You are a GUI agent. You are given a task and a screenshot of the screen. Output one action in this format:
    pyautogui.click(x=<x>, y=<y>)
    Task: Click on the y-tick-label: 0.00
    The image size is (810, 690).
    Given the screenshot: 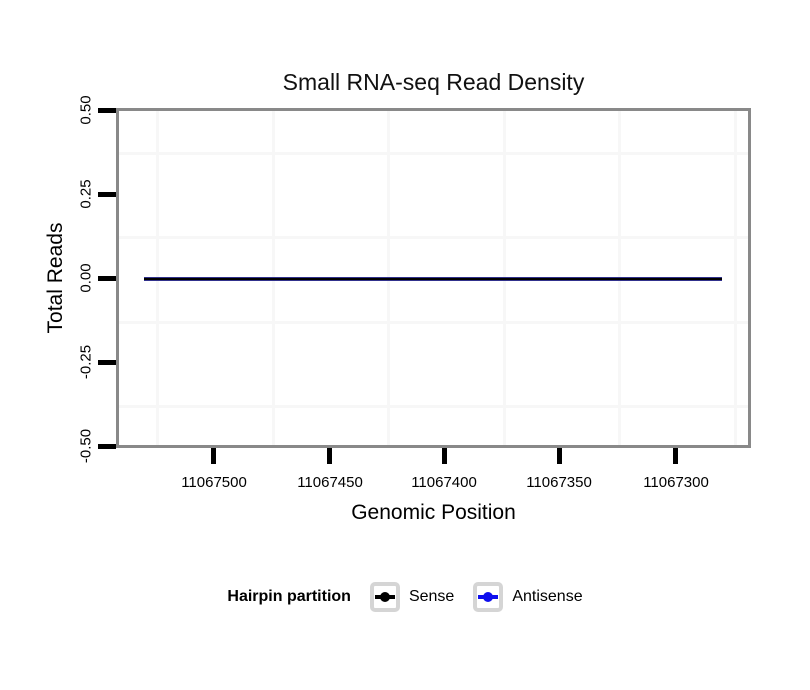 What is the action you would take?
    pyautogui.click(x=86, y=278)
    